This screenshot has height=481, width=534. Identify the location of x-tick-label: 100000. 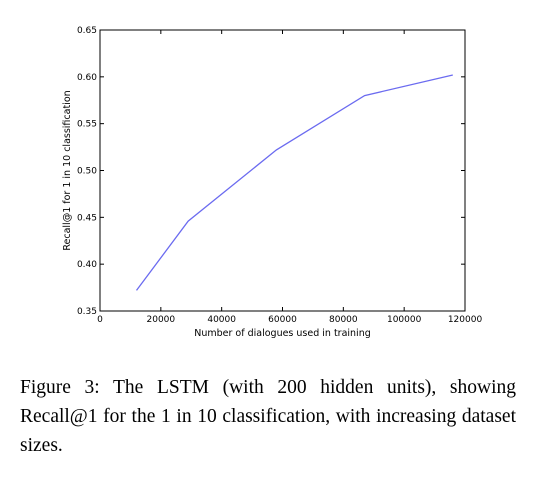
(404, 320).